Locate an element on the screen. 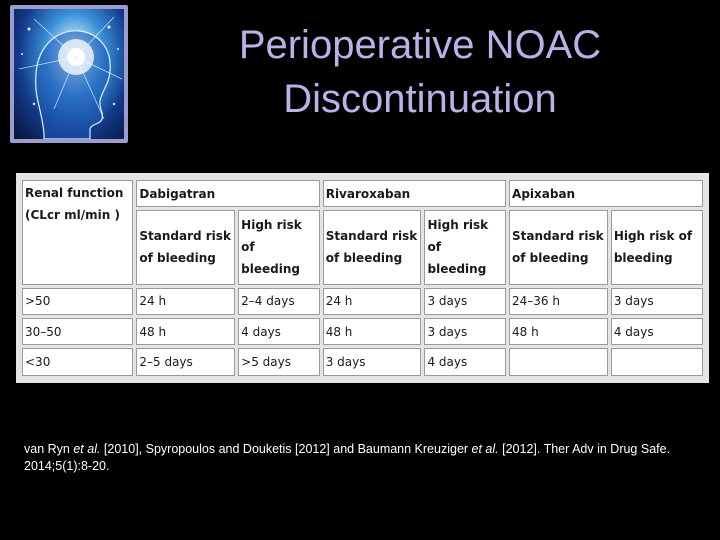 The image size is (720, 540). title-line-2: Discontinuation is located at coordinates (420, 99).